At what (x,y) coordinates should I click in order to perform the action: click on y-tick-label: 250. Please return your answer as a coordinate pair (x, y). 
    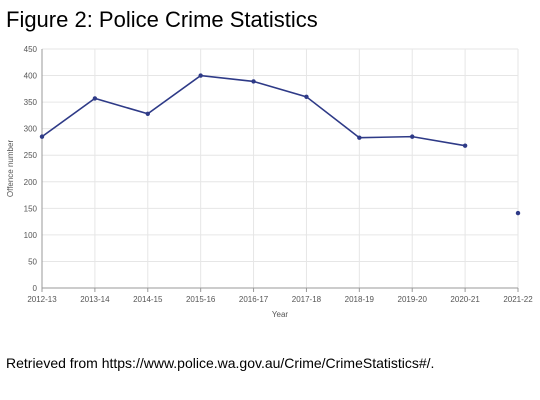
    Looking at the image, I should click on (31, 155).